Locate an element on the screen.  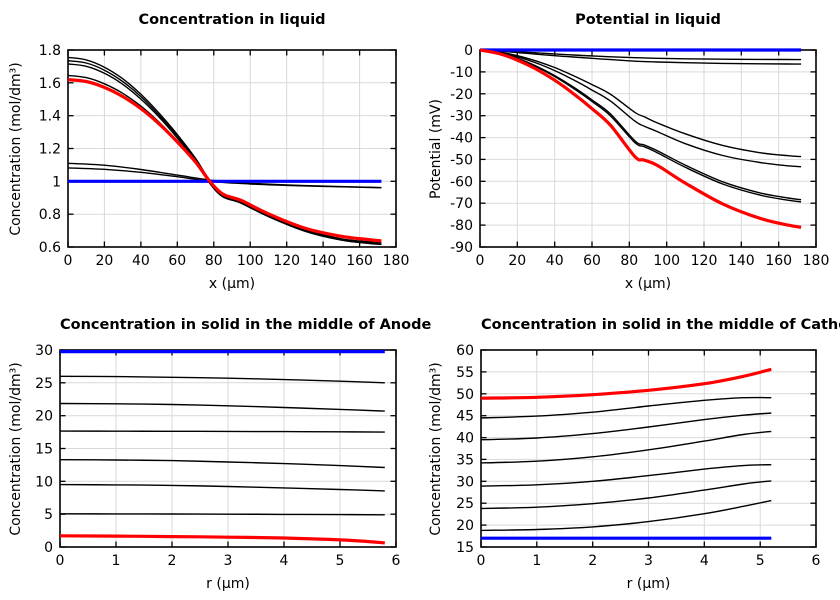
svg-text: -20 is located at coordinates (461, 95).